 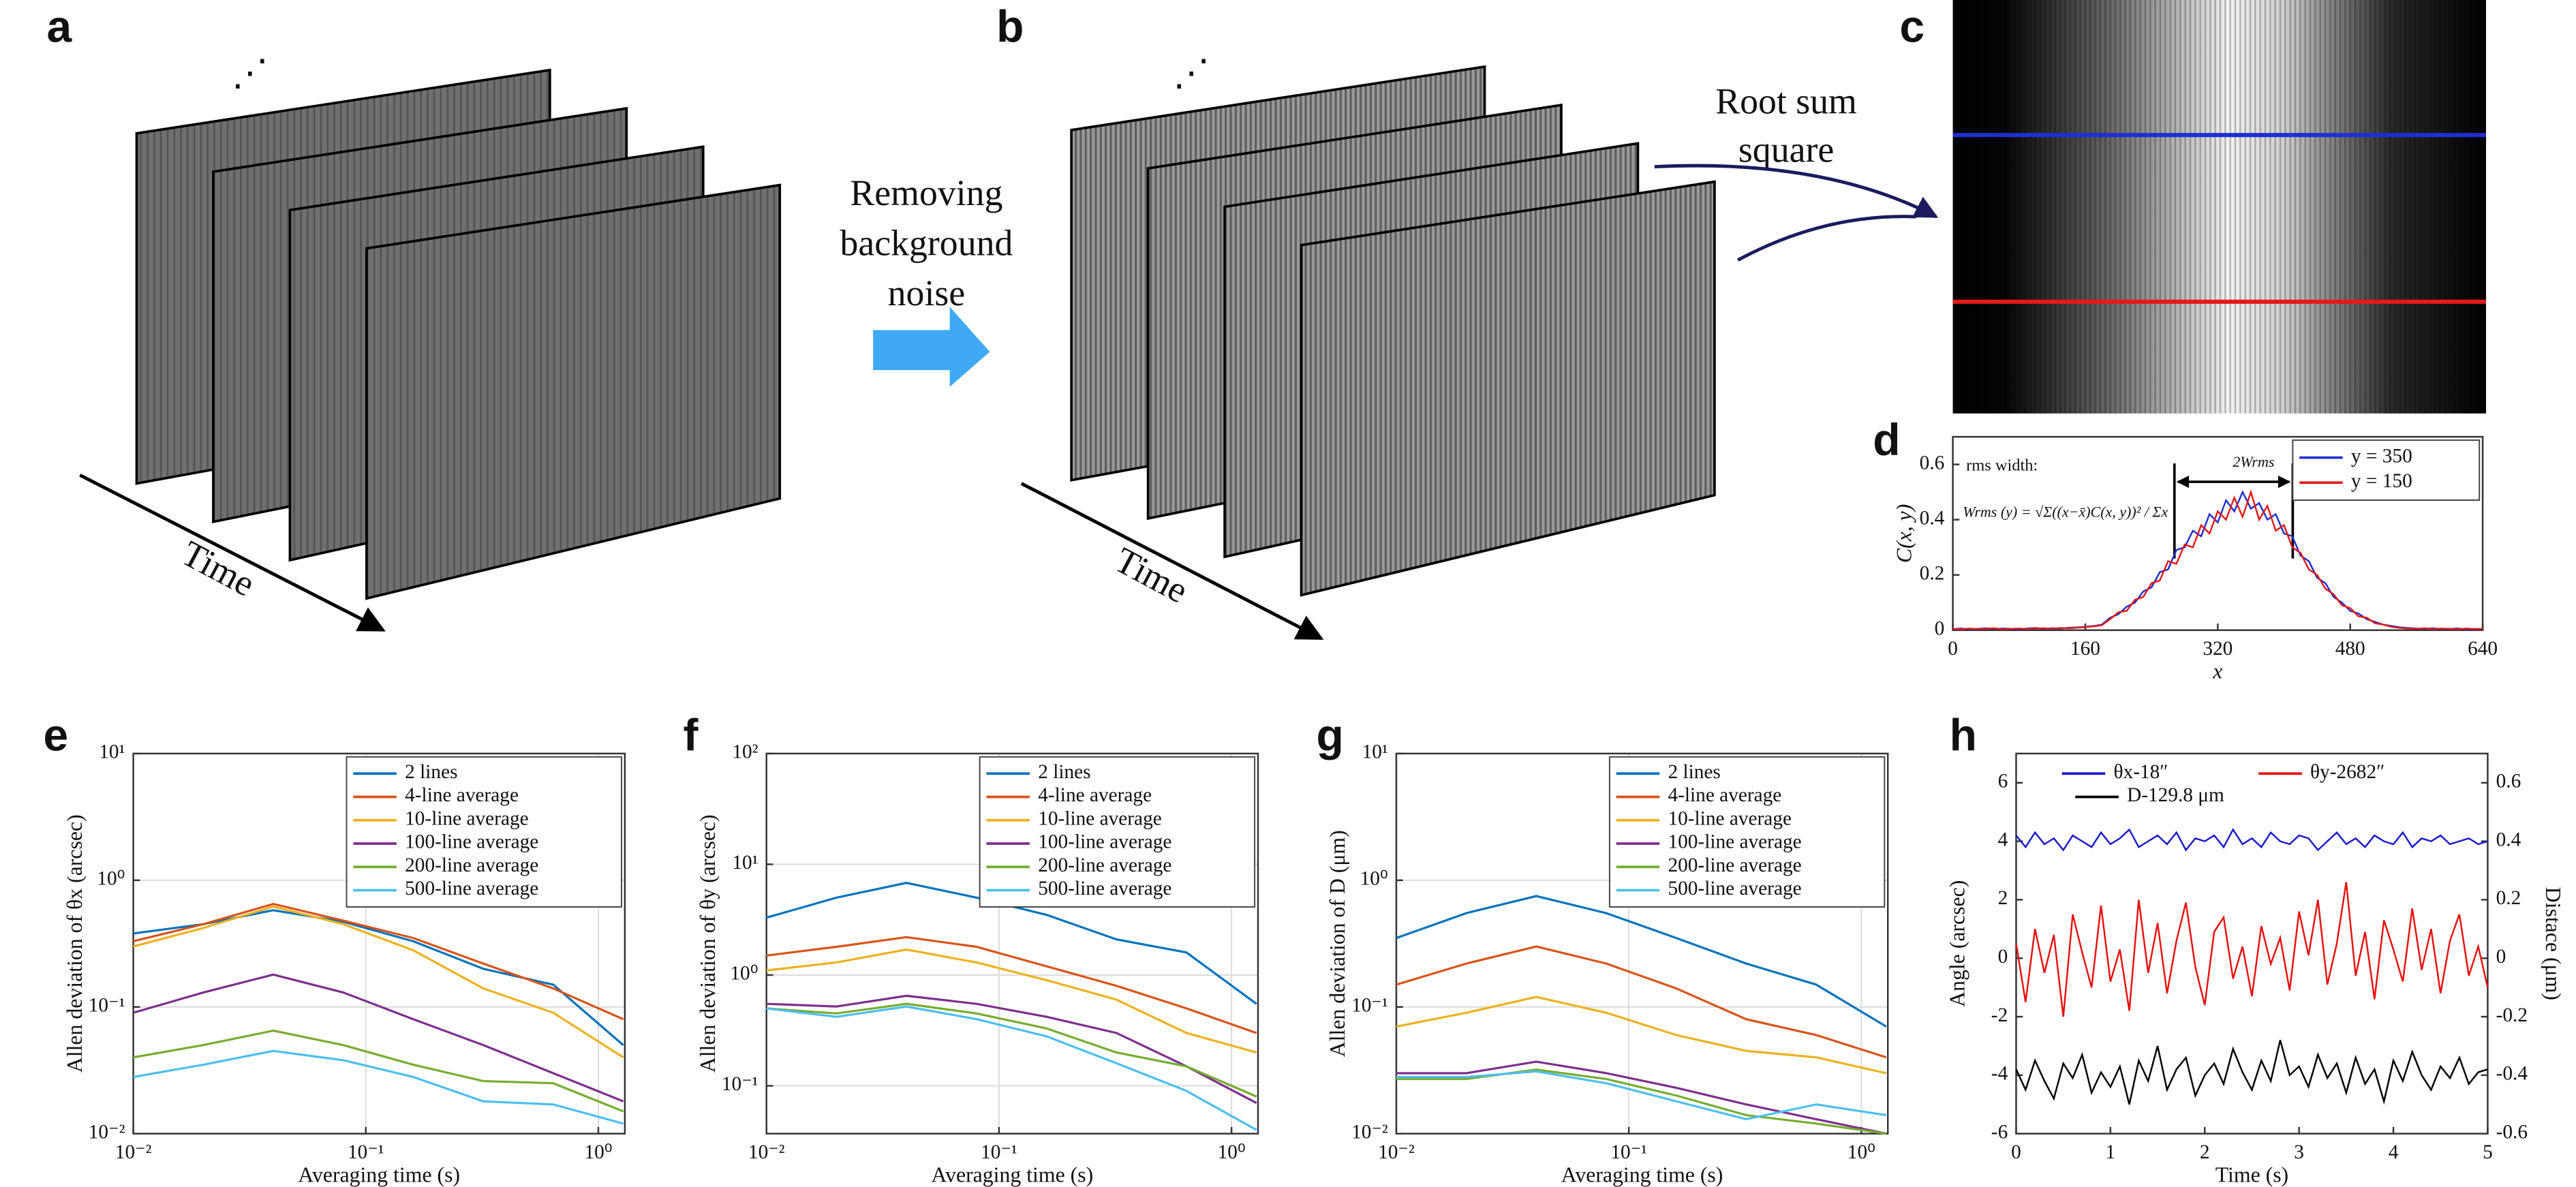 What do you see at coordinates (2508, 898) in the screenshot?
I see `y2-tick-label: 0.2` at bounding box center [2508, 898].